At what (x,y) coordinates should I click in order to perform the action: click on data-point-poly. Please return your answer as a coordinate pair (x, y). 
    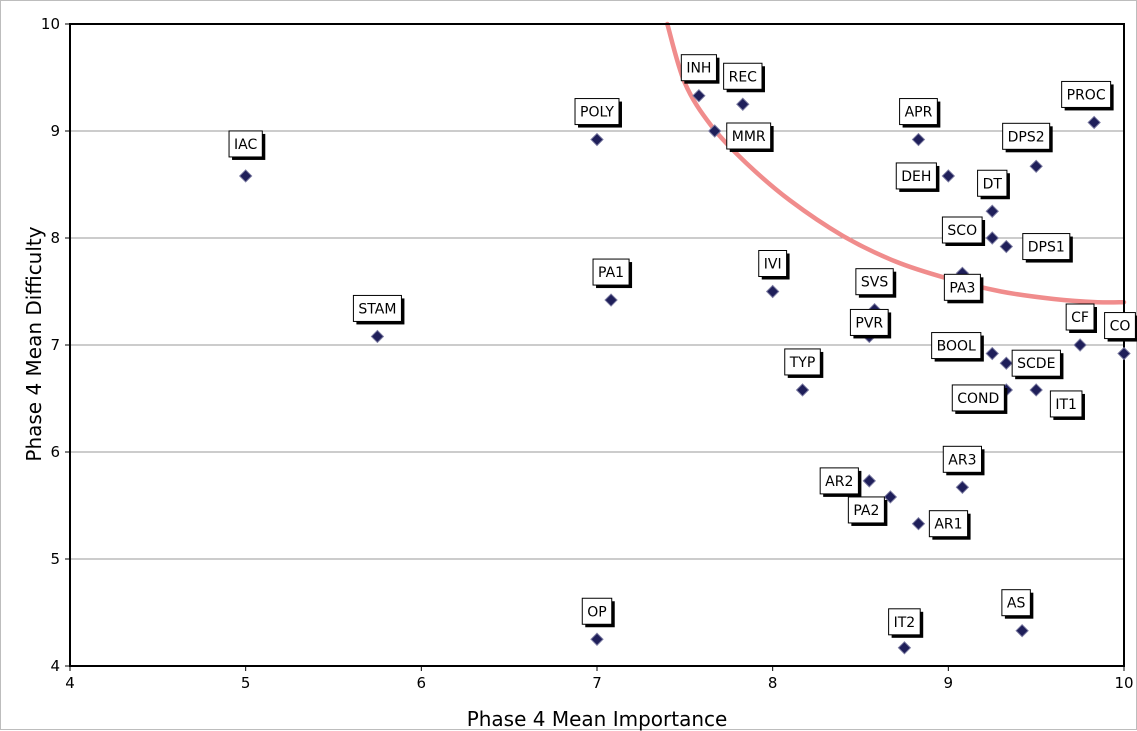
    Looking at the image, I should click on (597, 139).